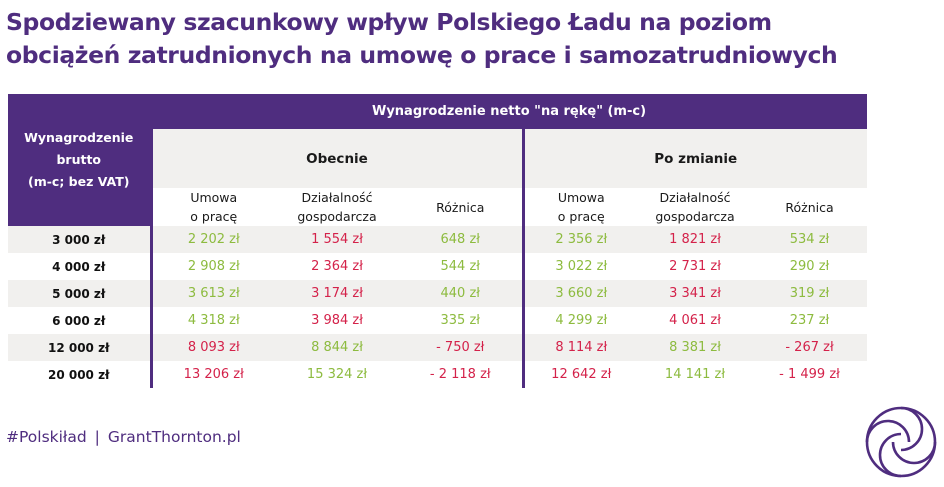 The image size is (944, 487). I want to click on difference-cell: 335 zł, so click(461, 320).